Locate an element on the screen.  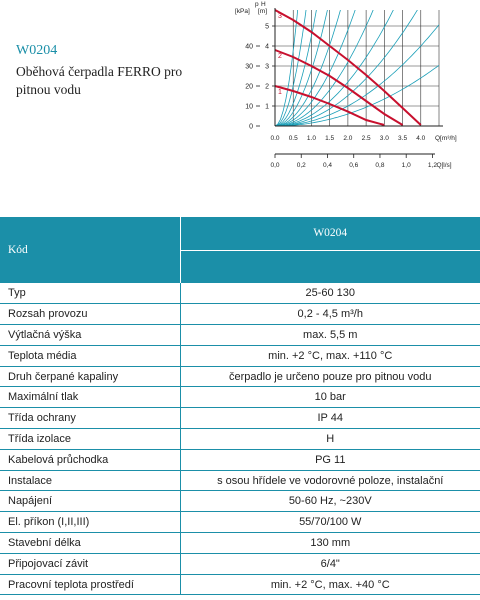
pump-curve-label: 3 is located at coordinates (280, 16).